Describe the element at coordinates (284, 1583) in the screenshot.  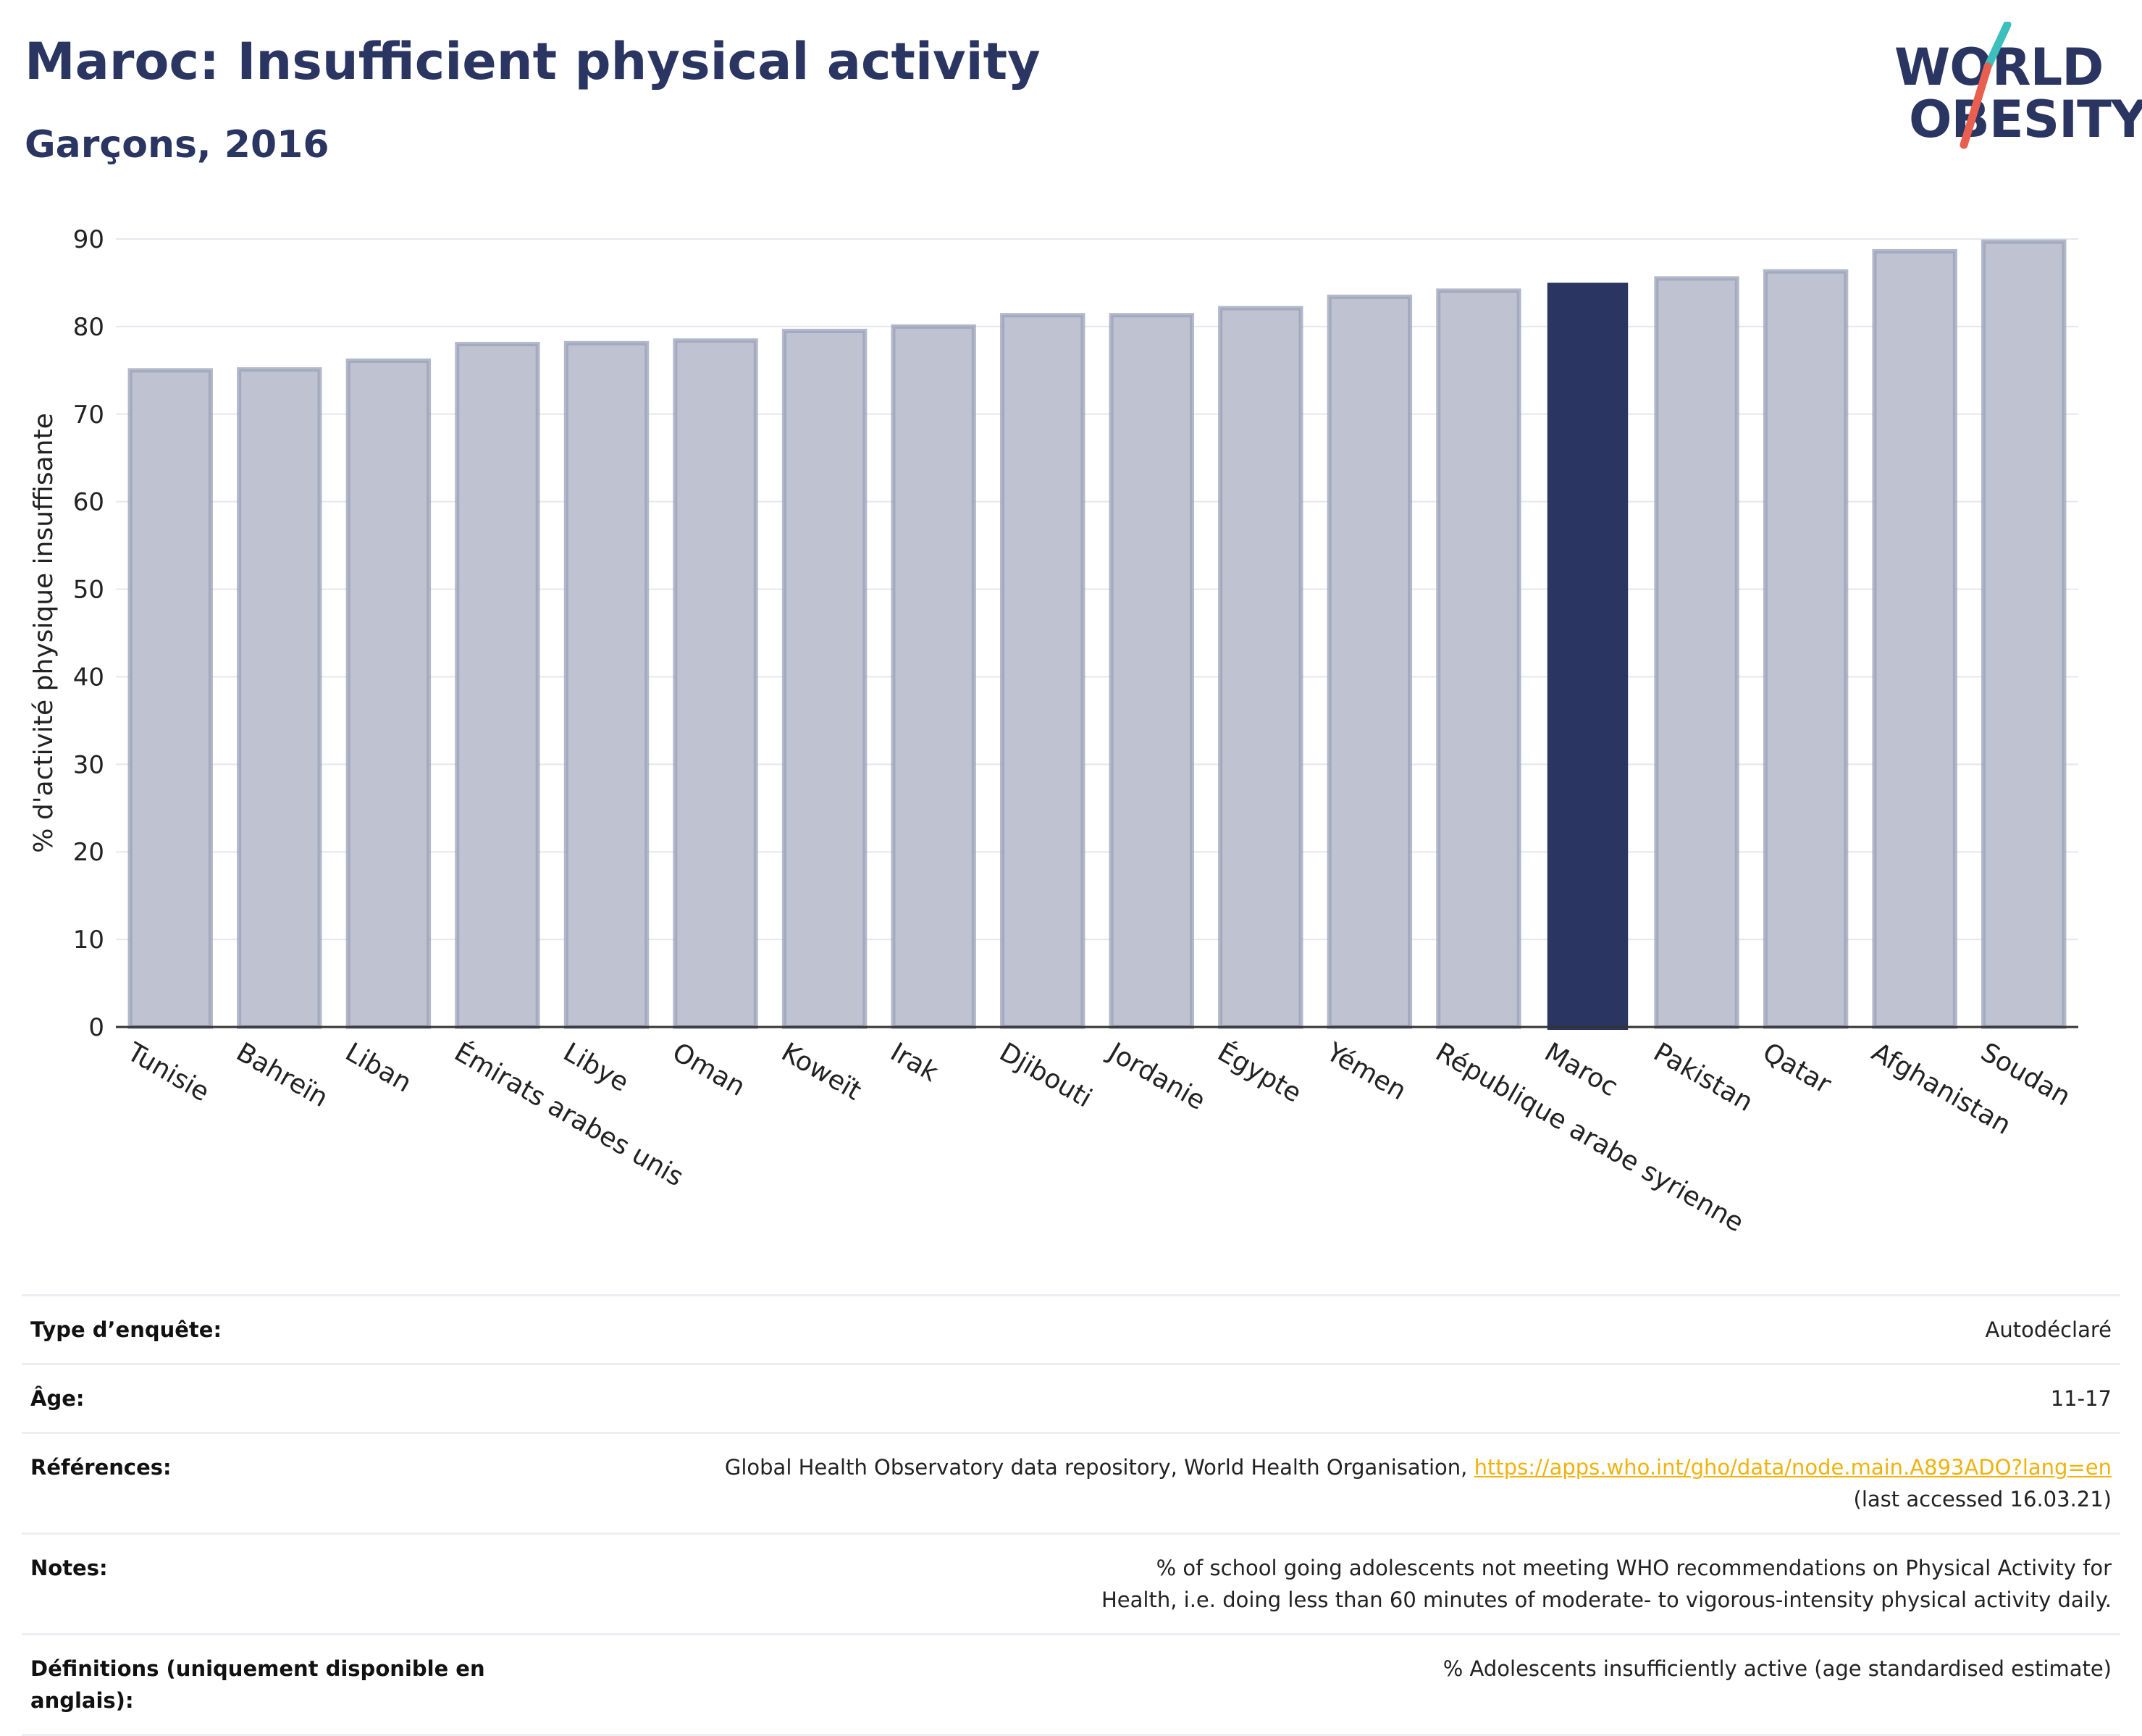
I see `info-label: Notes:` at that location.